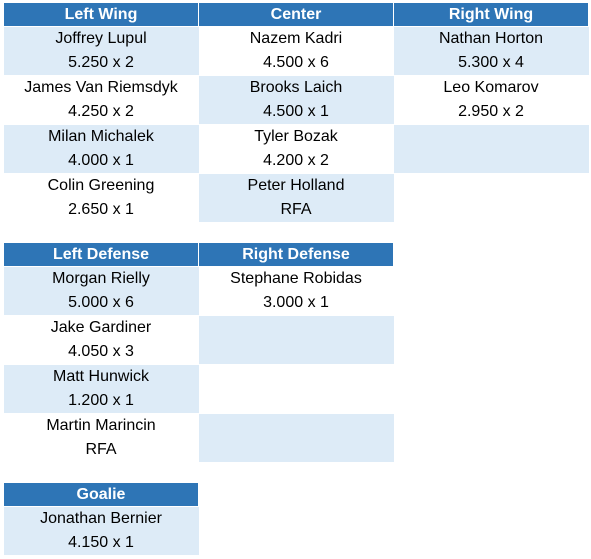  I want to click on player-contract: 2.950 x 2, so click(491, 111).